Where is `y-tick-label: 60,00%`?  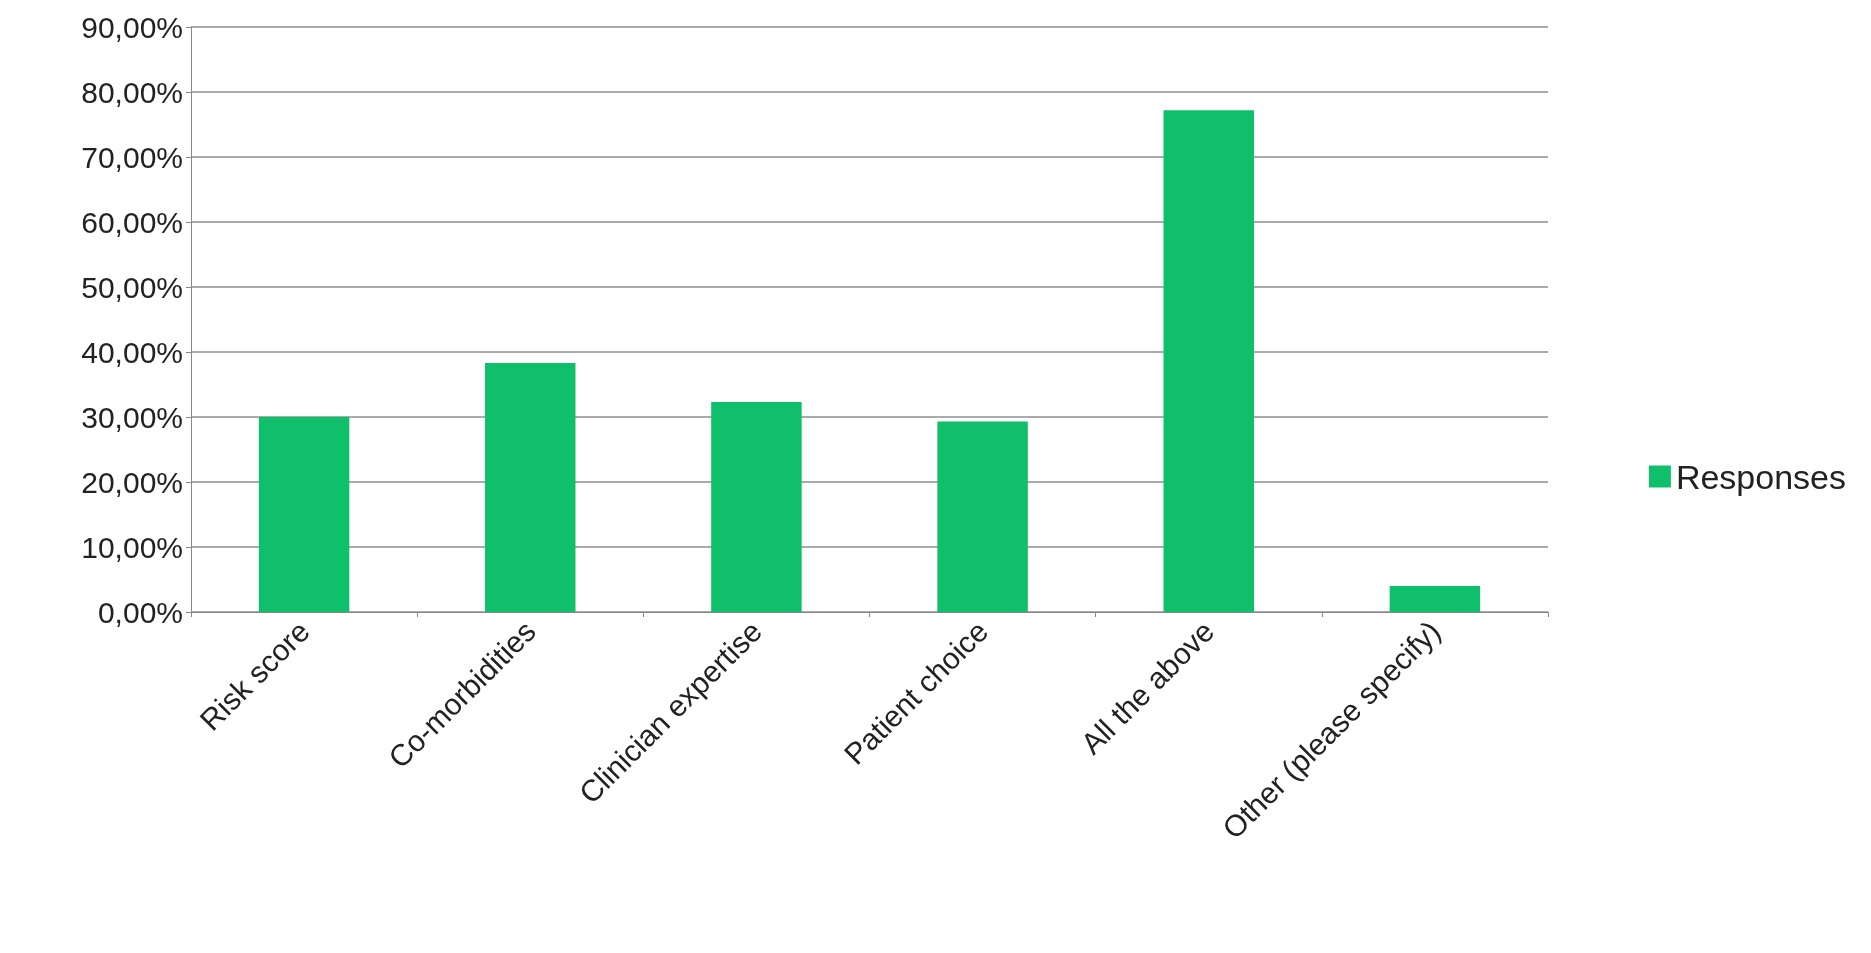
y-tick-label: 60,00% is located at coordinates (132, 222).